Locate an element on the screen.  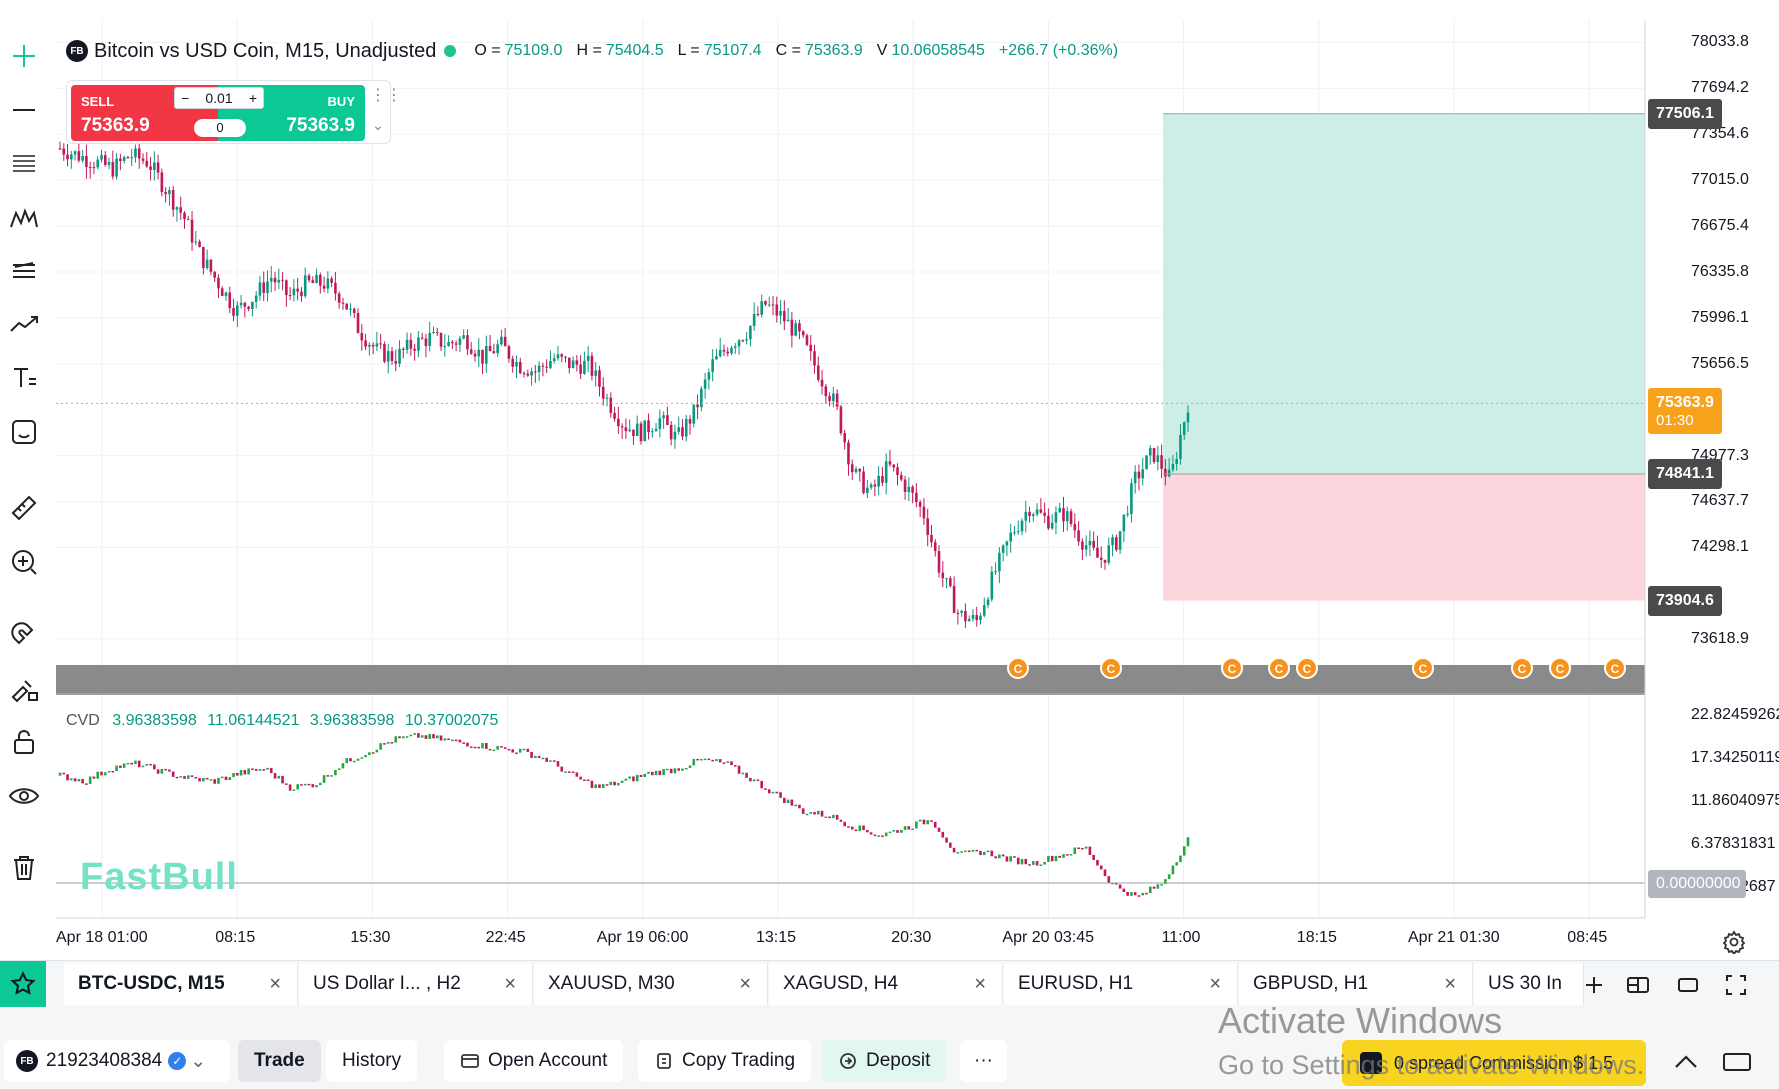
qty-value: 0.01 is located at coordinates (219, 98).